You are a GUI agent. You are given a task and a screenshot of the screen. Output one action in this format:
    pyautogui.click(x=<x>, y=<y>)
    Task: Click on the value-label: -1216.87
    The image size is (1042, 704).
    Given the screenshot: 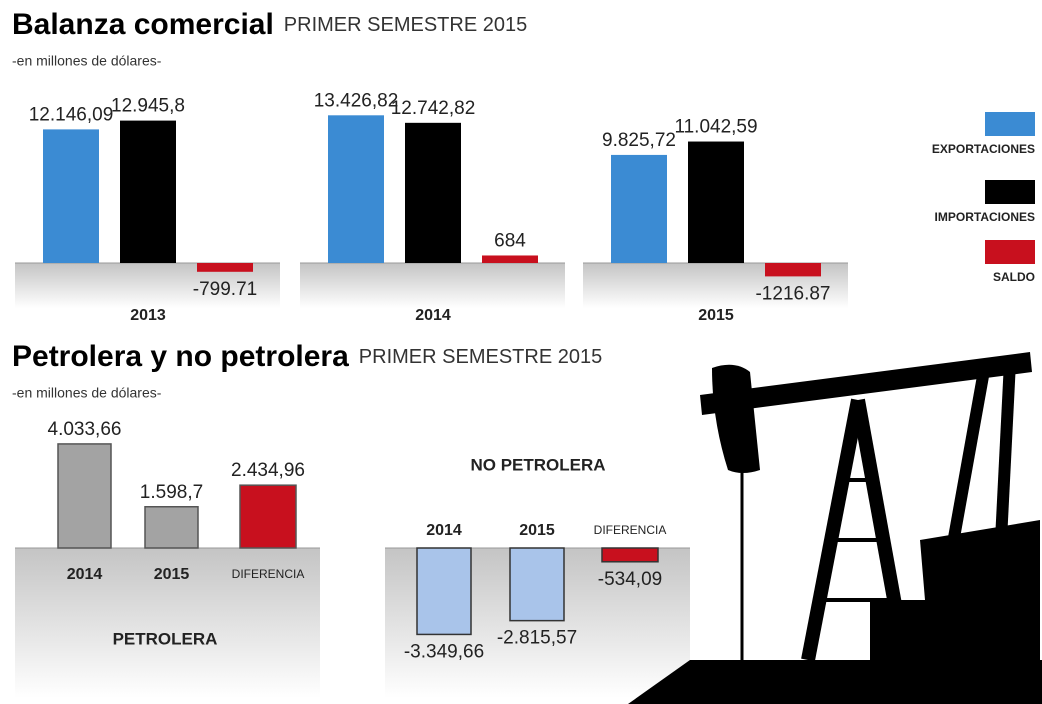 What is the action you would take?
    pyautogui.click(x=792, y=293)
    